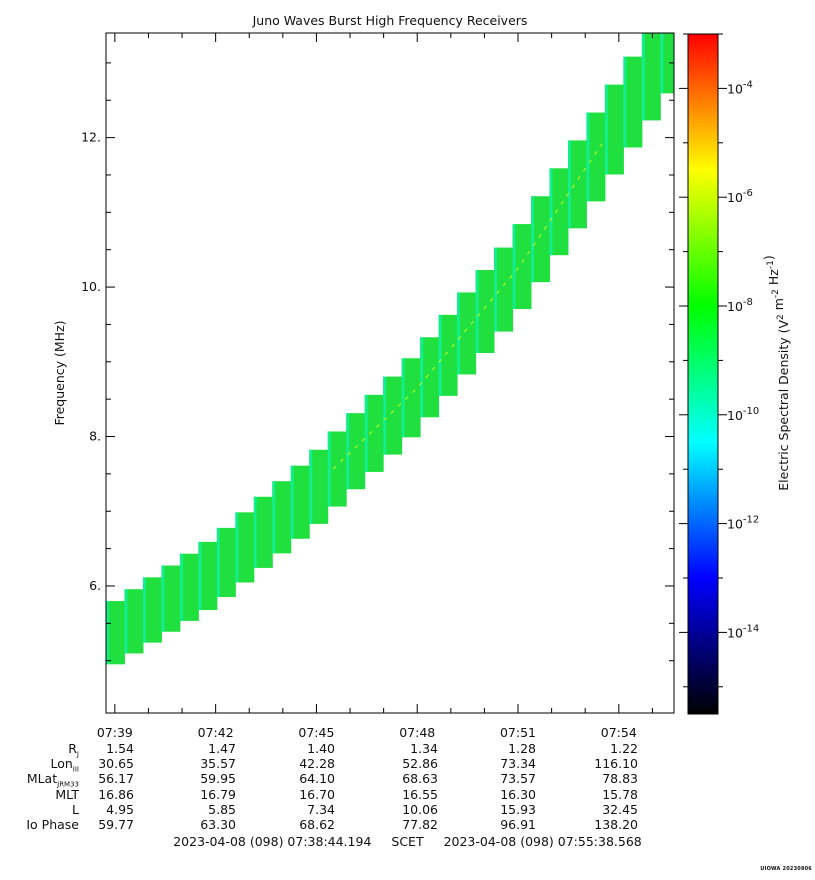  What do you see at coordinates (743, 523) in the screenshot?
I see `colorbar-tick-label: 10⁻¹²` at bounding box center [743, 523].